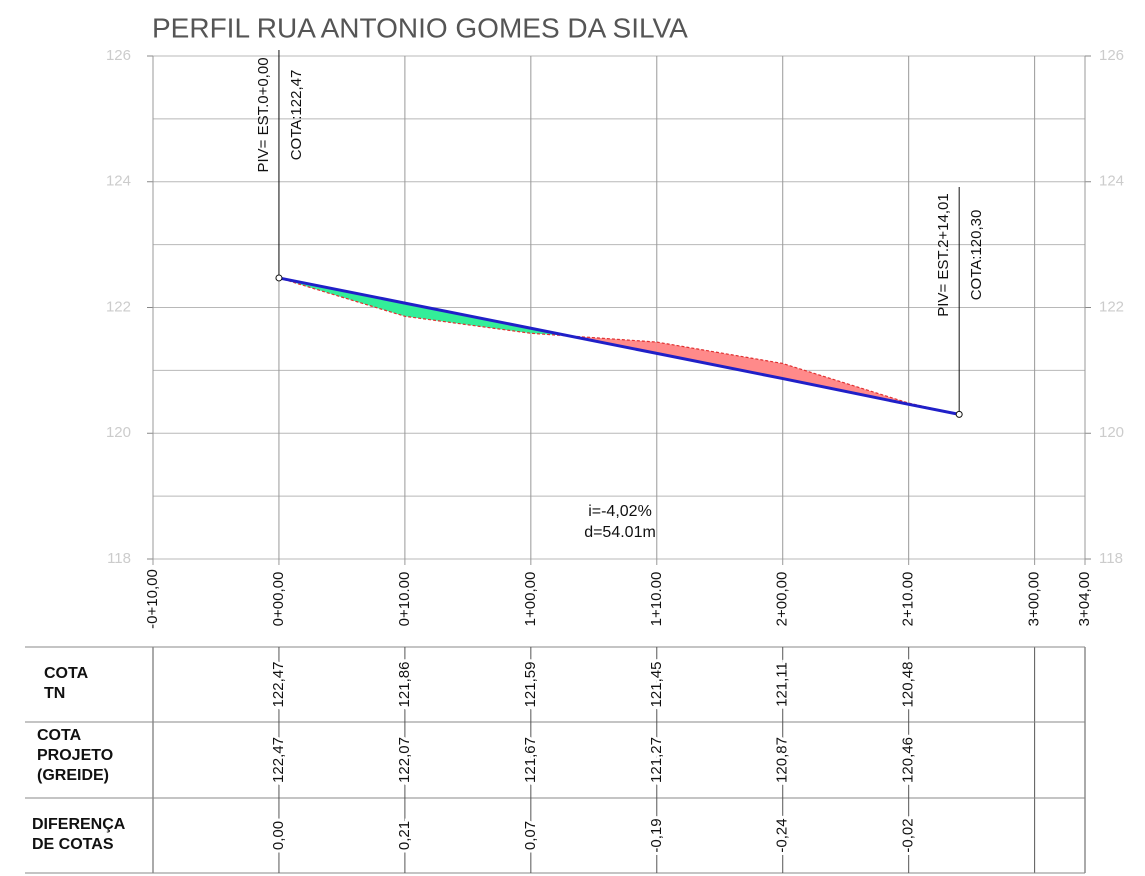  I want to click on table-value: 121,27, so click(656, 760).